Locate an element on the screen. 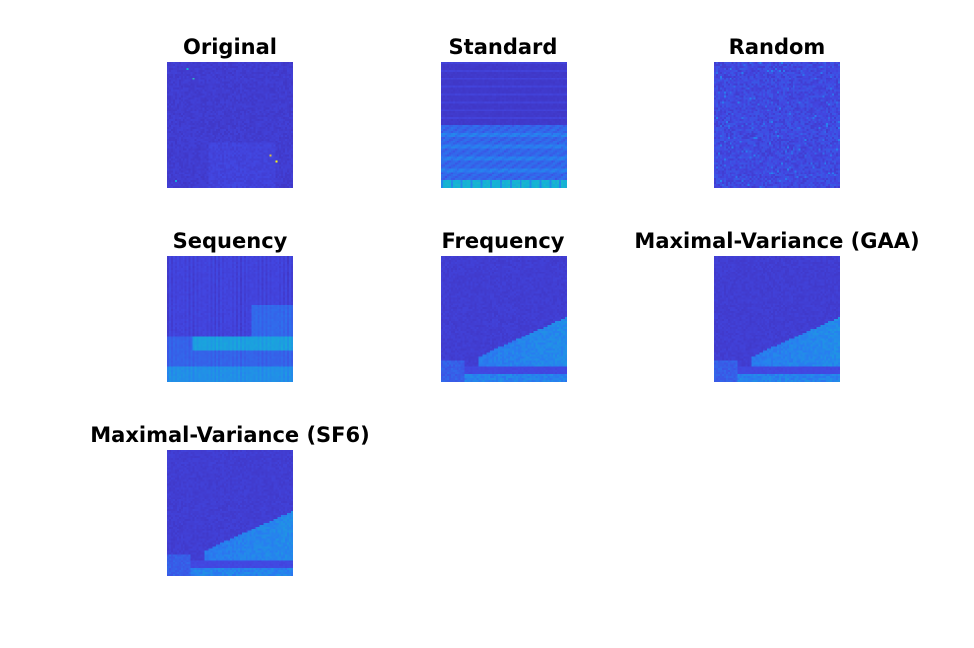  heatmap-frequency is located at coordinates (504, 319).